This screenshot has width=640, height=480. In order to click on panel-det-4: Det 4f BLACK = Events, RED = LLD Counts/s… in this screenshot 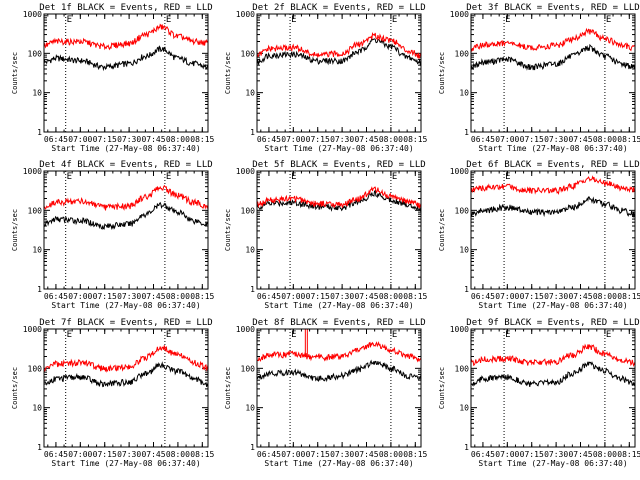, I will do `click(113, 235)`.